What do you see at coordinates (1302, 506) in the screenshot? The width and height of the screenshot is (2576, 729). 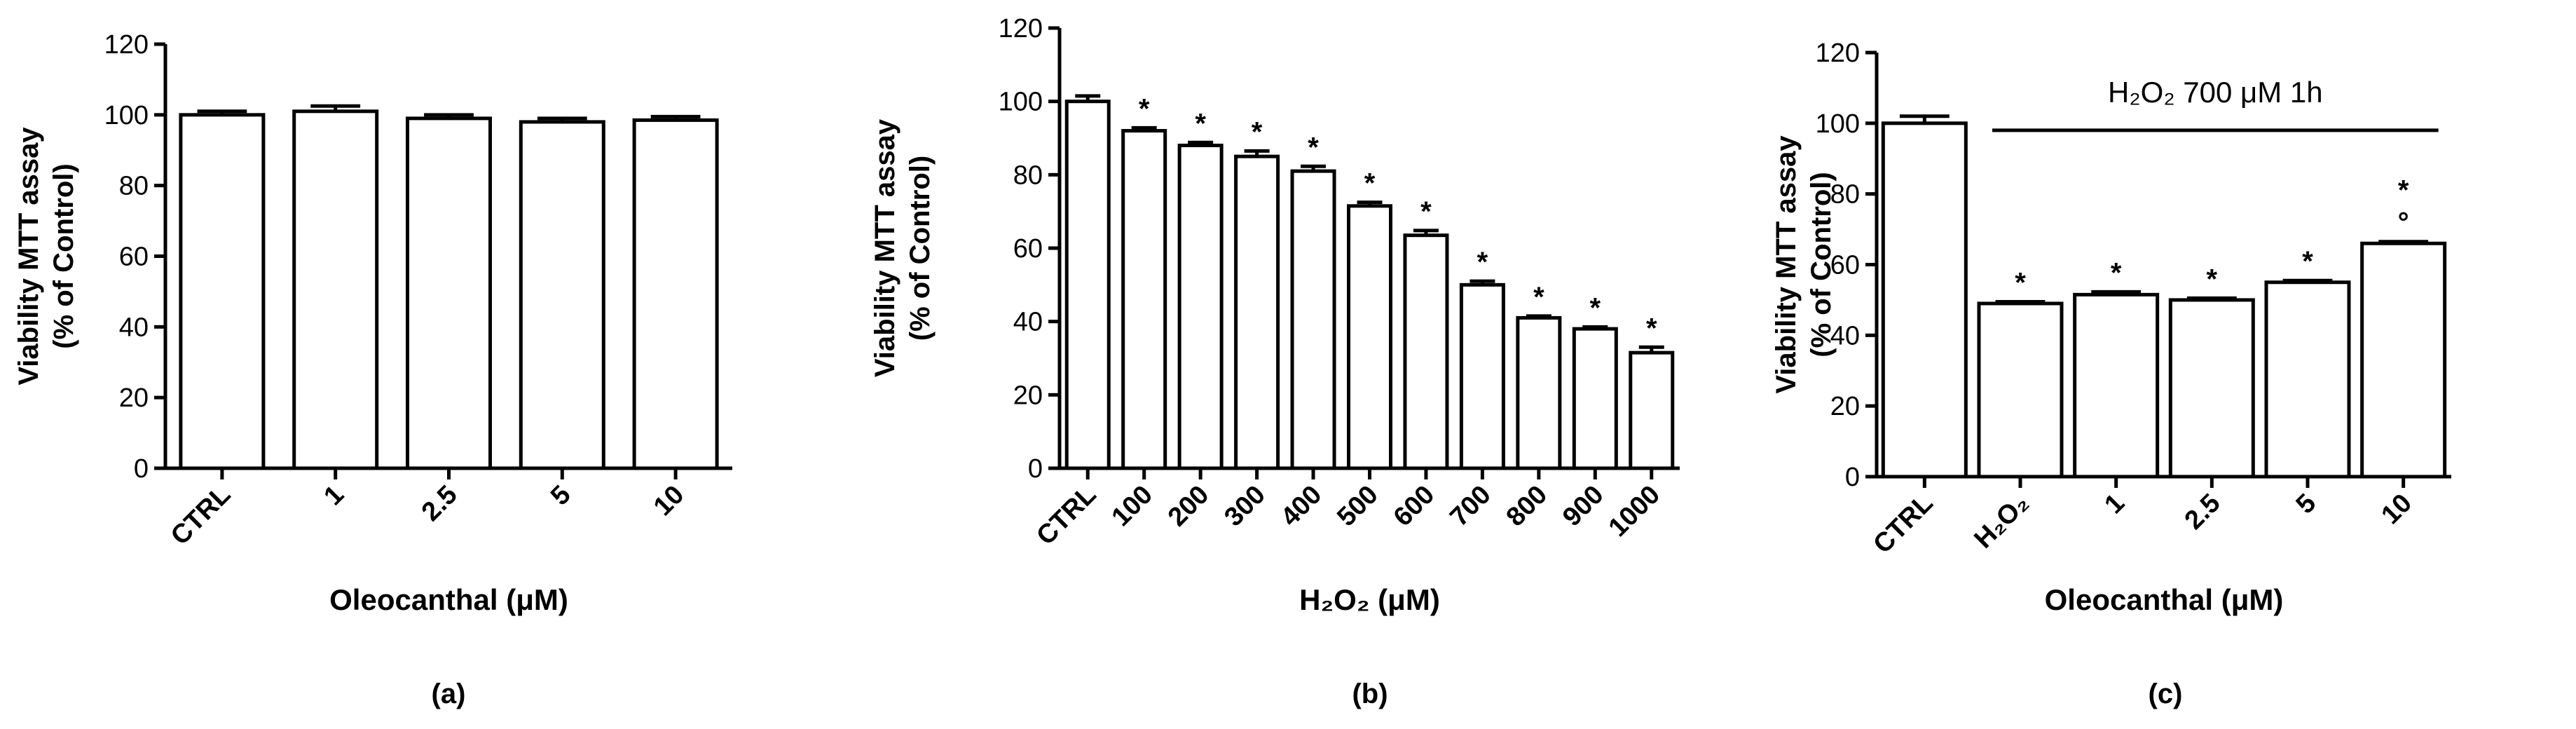 I see `x-tick-label: 400` at bounding box center [1302, 506].